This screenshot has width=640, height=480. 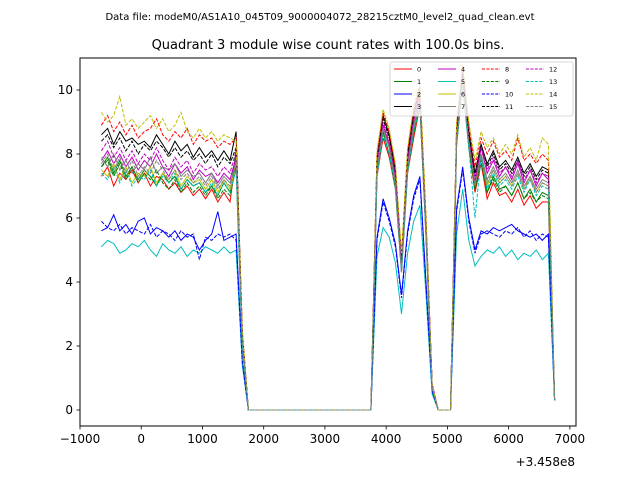 What do you see at coordinates (481, 89) in the screenshot?
I see `legend-box` at bounding box center [481, 89].